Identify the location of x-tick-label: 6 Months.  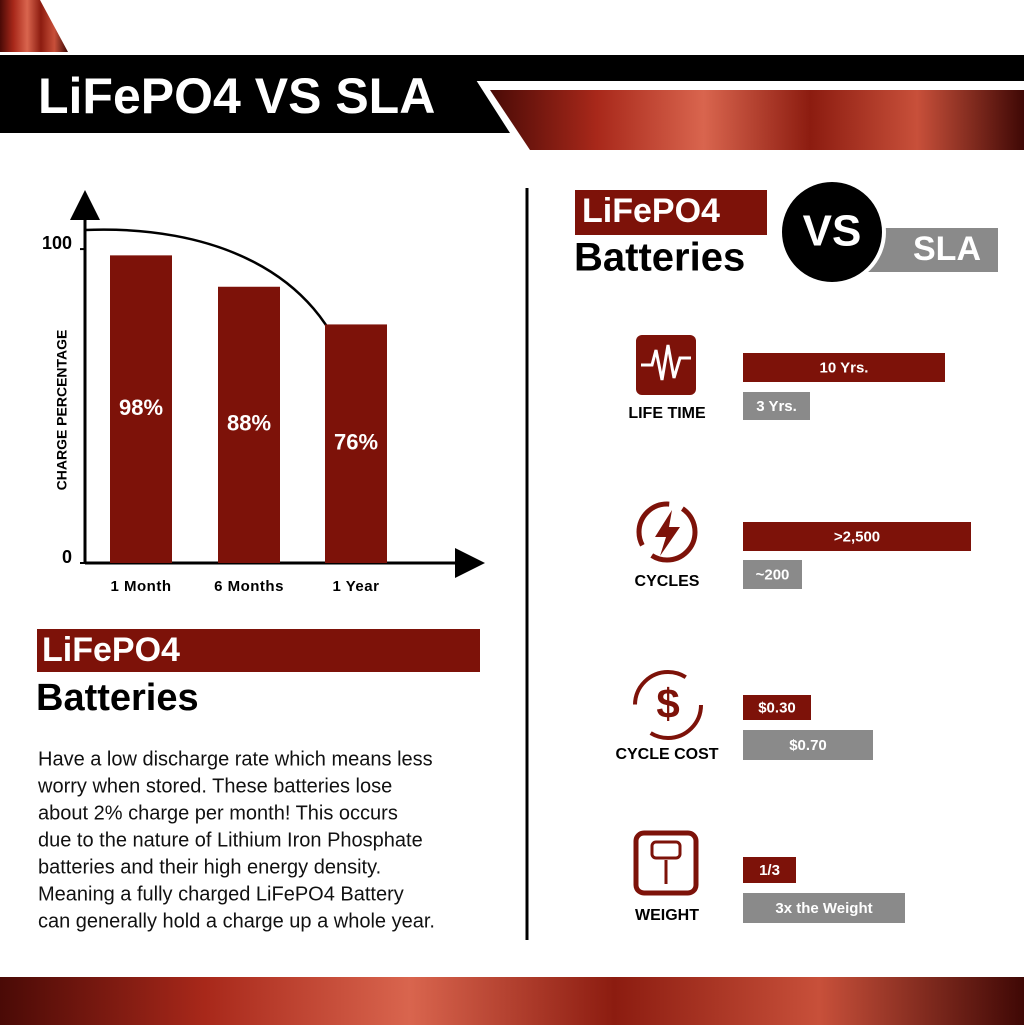
(249, 586).